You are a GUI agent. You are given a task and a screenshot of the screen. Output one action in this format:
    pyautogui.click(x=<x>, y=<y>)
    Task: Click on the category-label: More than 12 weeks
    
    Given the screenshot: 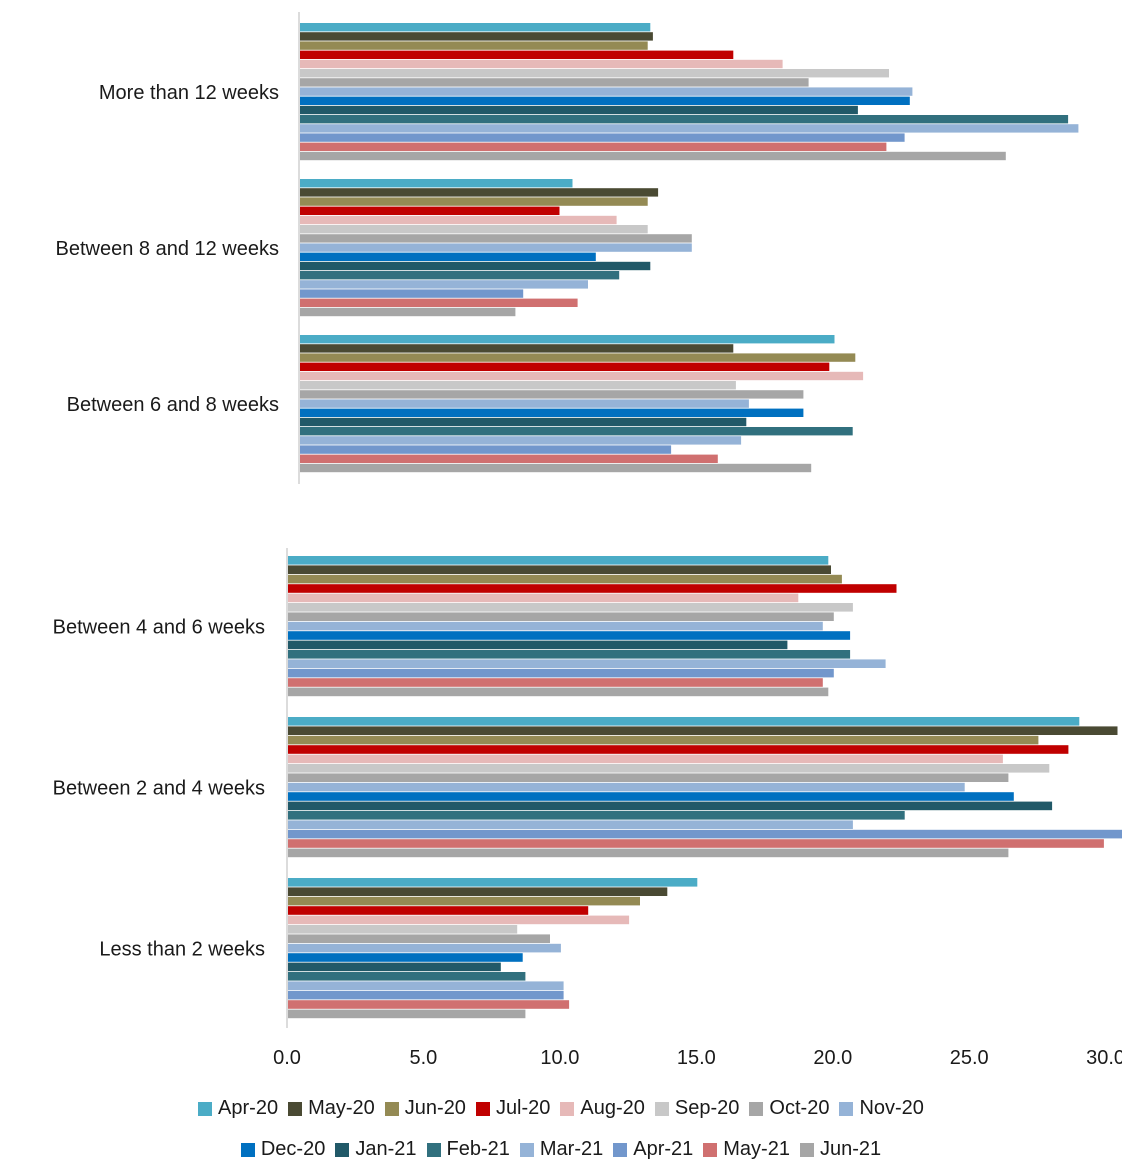 What is the action you would take?
    pyautogui.click(x=189, y=93)
    